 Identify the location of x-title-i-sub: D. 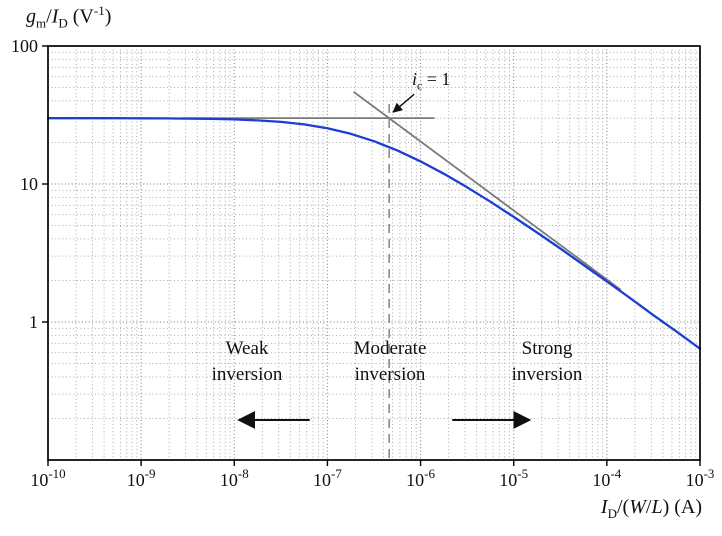
(612, 513).